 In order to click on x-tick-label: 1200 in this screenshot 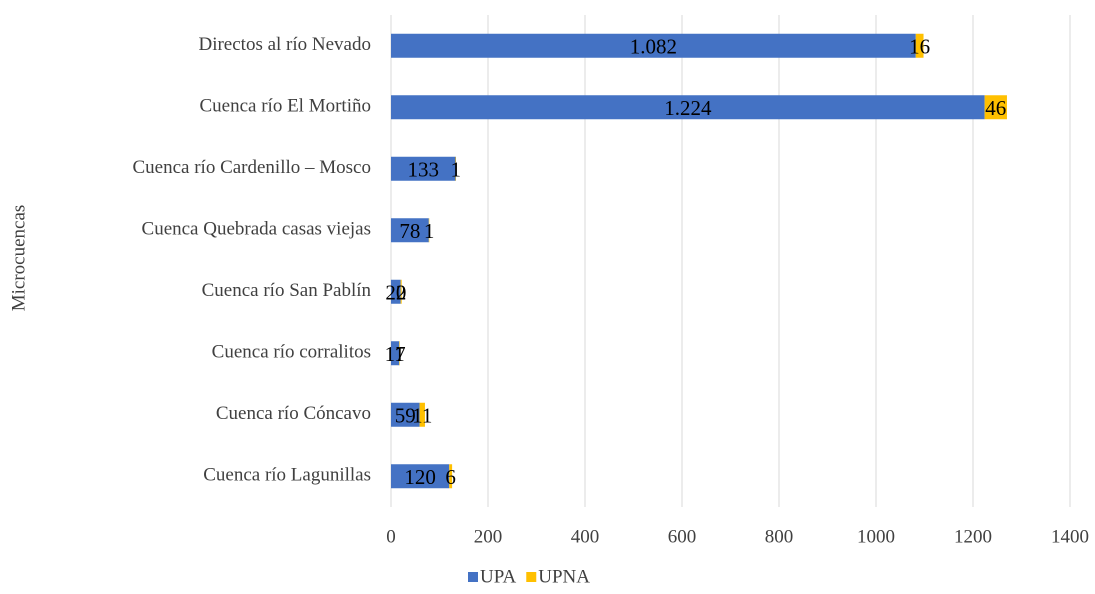, I will do `click(973, 536)`.